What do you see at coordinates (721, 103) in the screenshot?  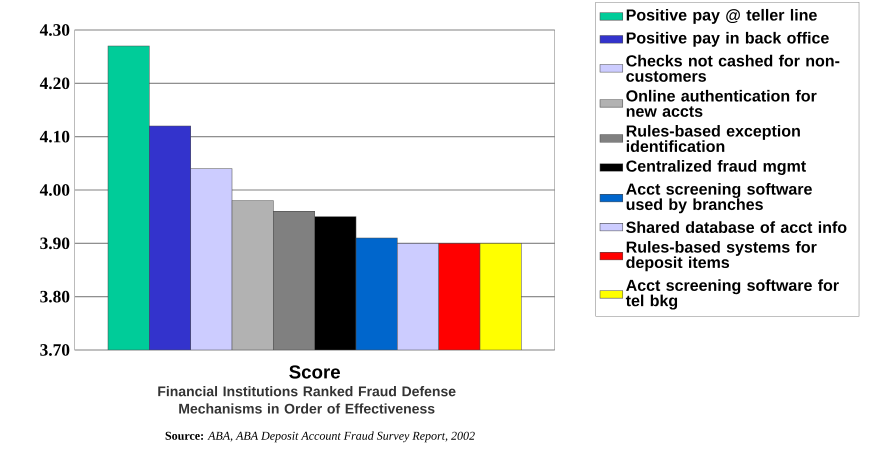 I see `legend-label: Online authentication for new accts` at bounding box center [721, 103].